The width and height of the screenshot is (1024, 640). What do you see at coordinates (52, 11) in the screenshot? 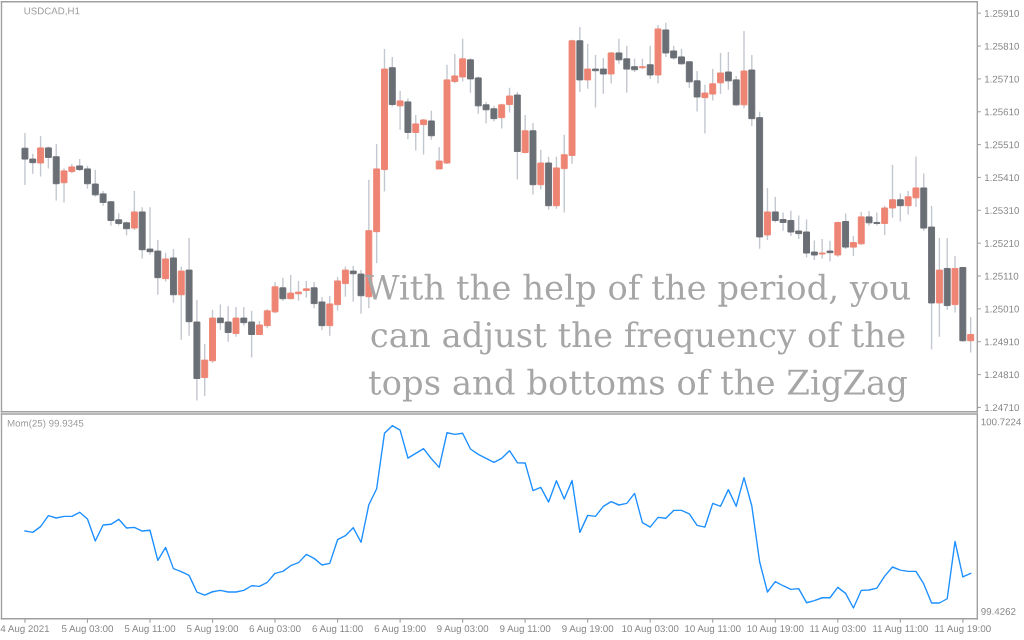
I see `text: USDCAD,H1` at bounding box center [52, 11].